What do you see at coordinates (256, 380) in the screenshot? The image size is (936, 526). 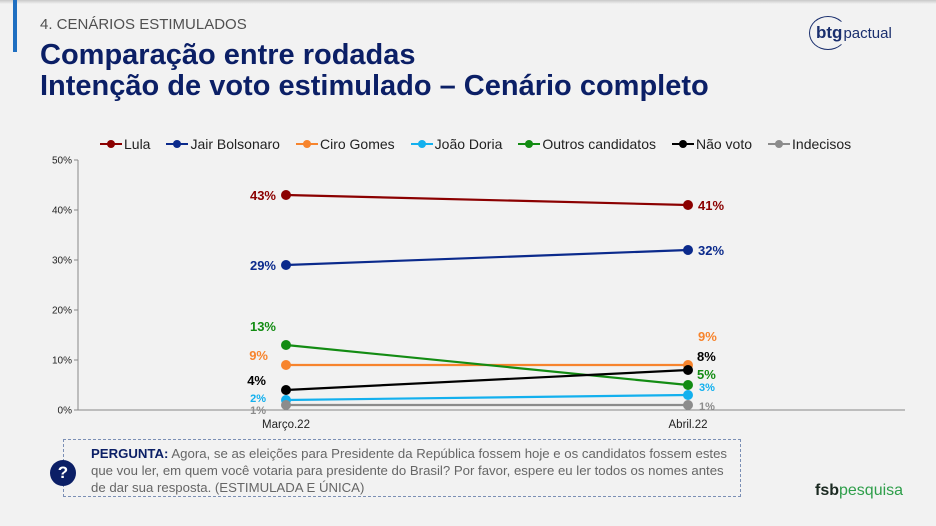 I see `data-label: 4%` at bounding box center [256, 380].